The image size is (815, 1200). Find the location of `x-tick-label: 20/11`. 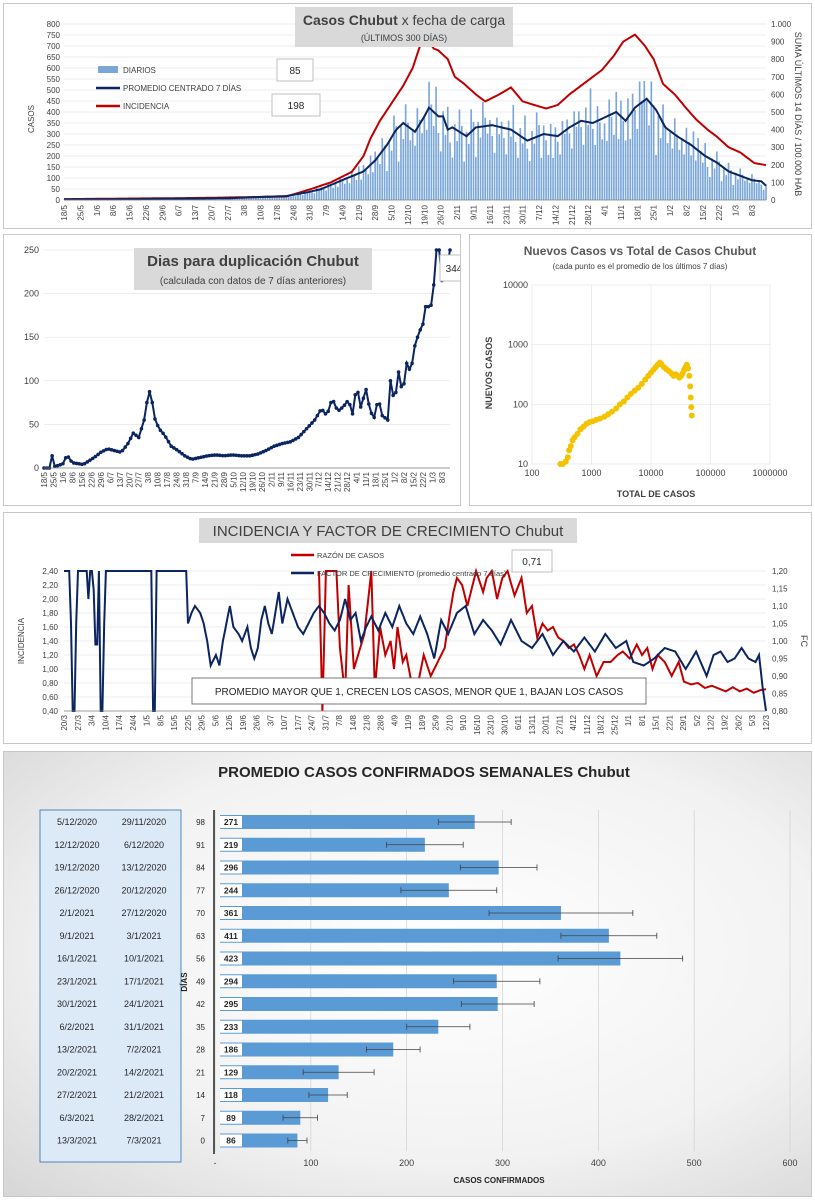

x-tick-label: 20/11 is located at coordinates (546, 724).